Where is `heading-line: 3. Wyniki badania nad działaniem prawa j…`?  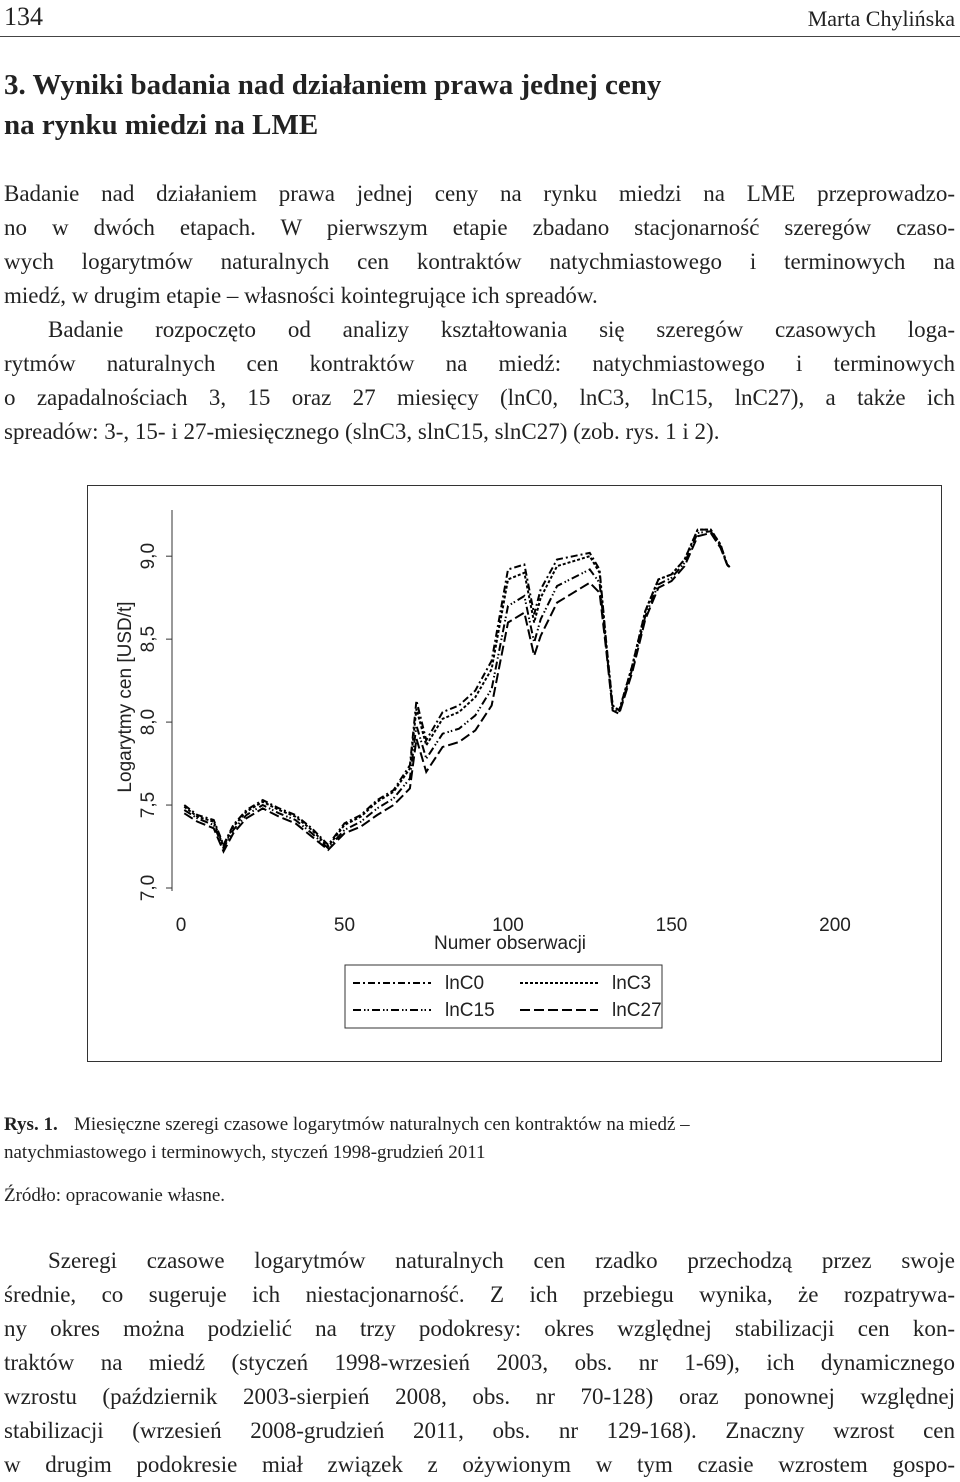 heading-line: 3. Wyniki badania nad działaniem prawa j… is located at coordinates (333, 85).